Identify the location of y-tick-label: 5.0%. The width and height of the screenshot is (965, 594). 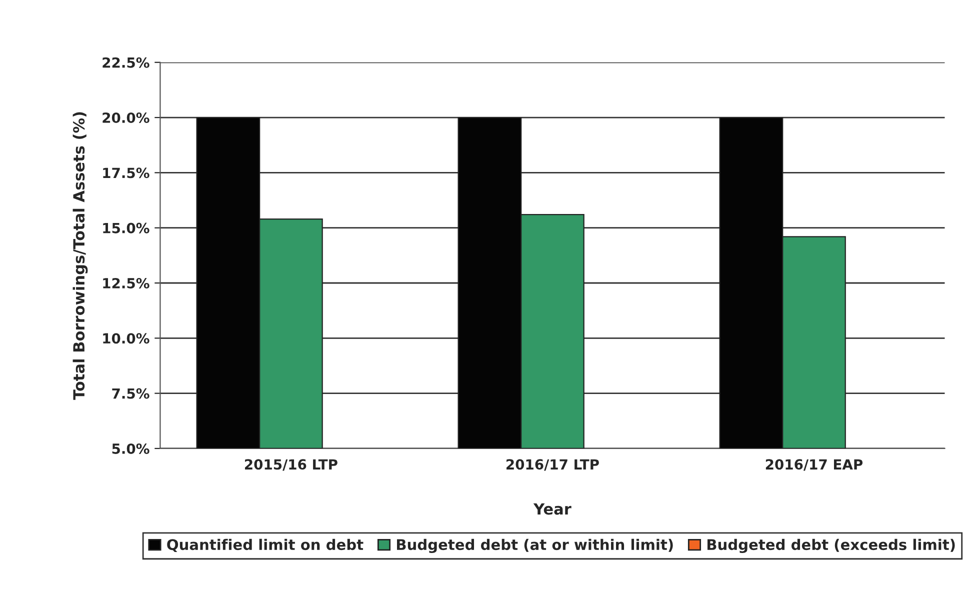
(131, 448).